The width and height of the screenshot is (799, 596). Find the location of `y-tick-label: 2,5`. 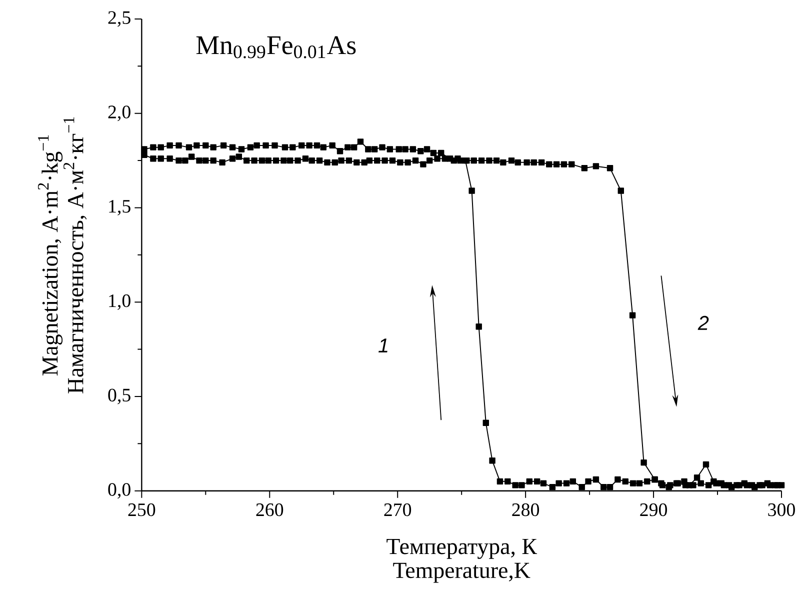

y-tick-label: 2,5 is located at coordinates (119, 19).